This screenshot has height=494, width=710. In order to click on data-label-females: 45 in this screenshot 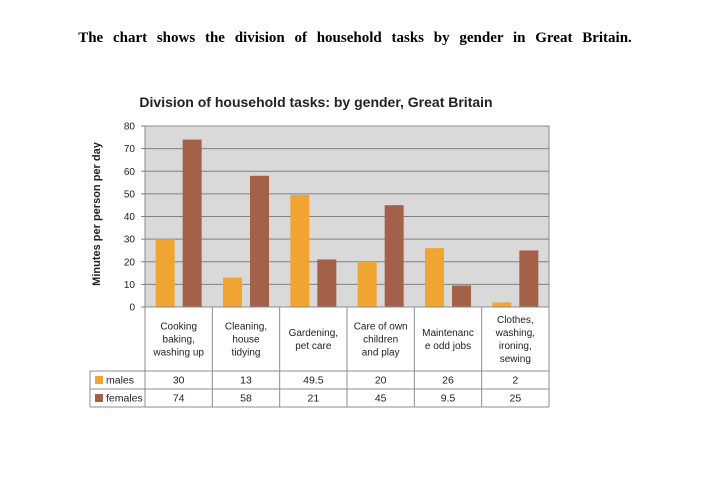, I will do `click(381, 399)`.